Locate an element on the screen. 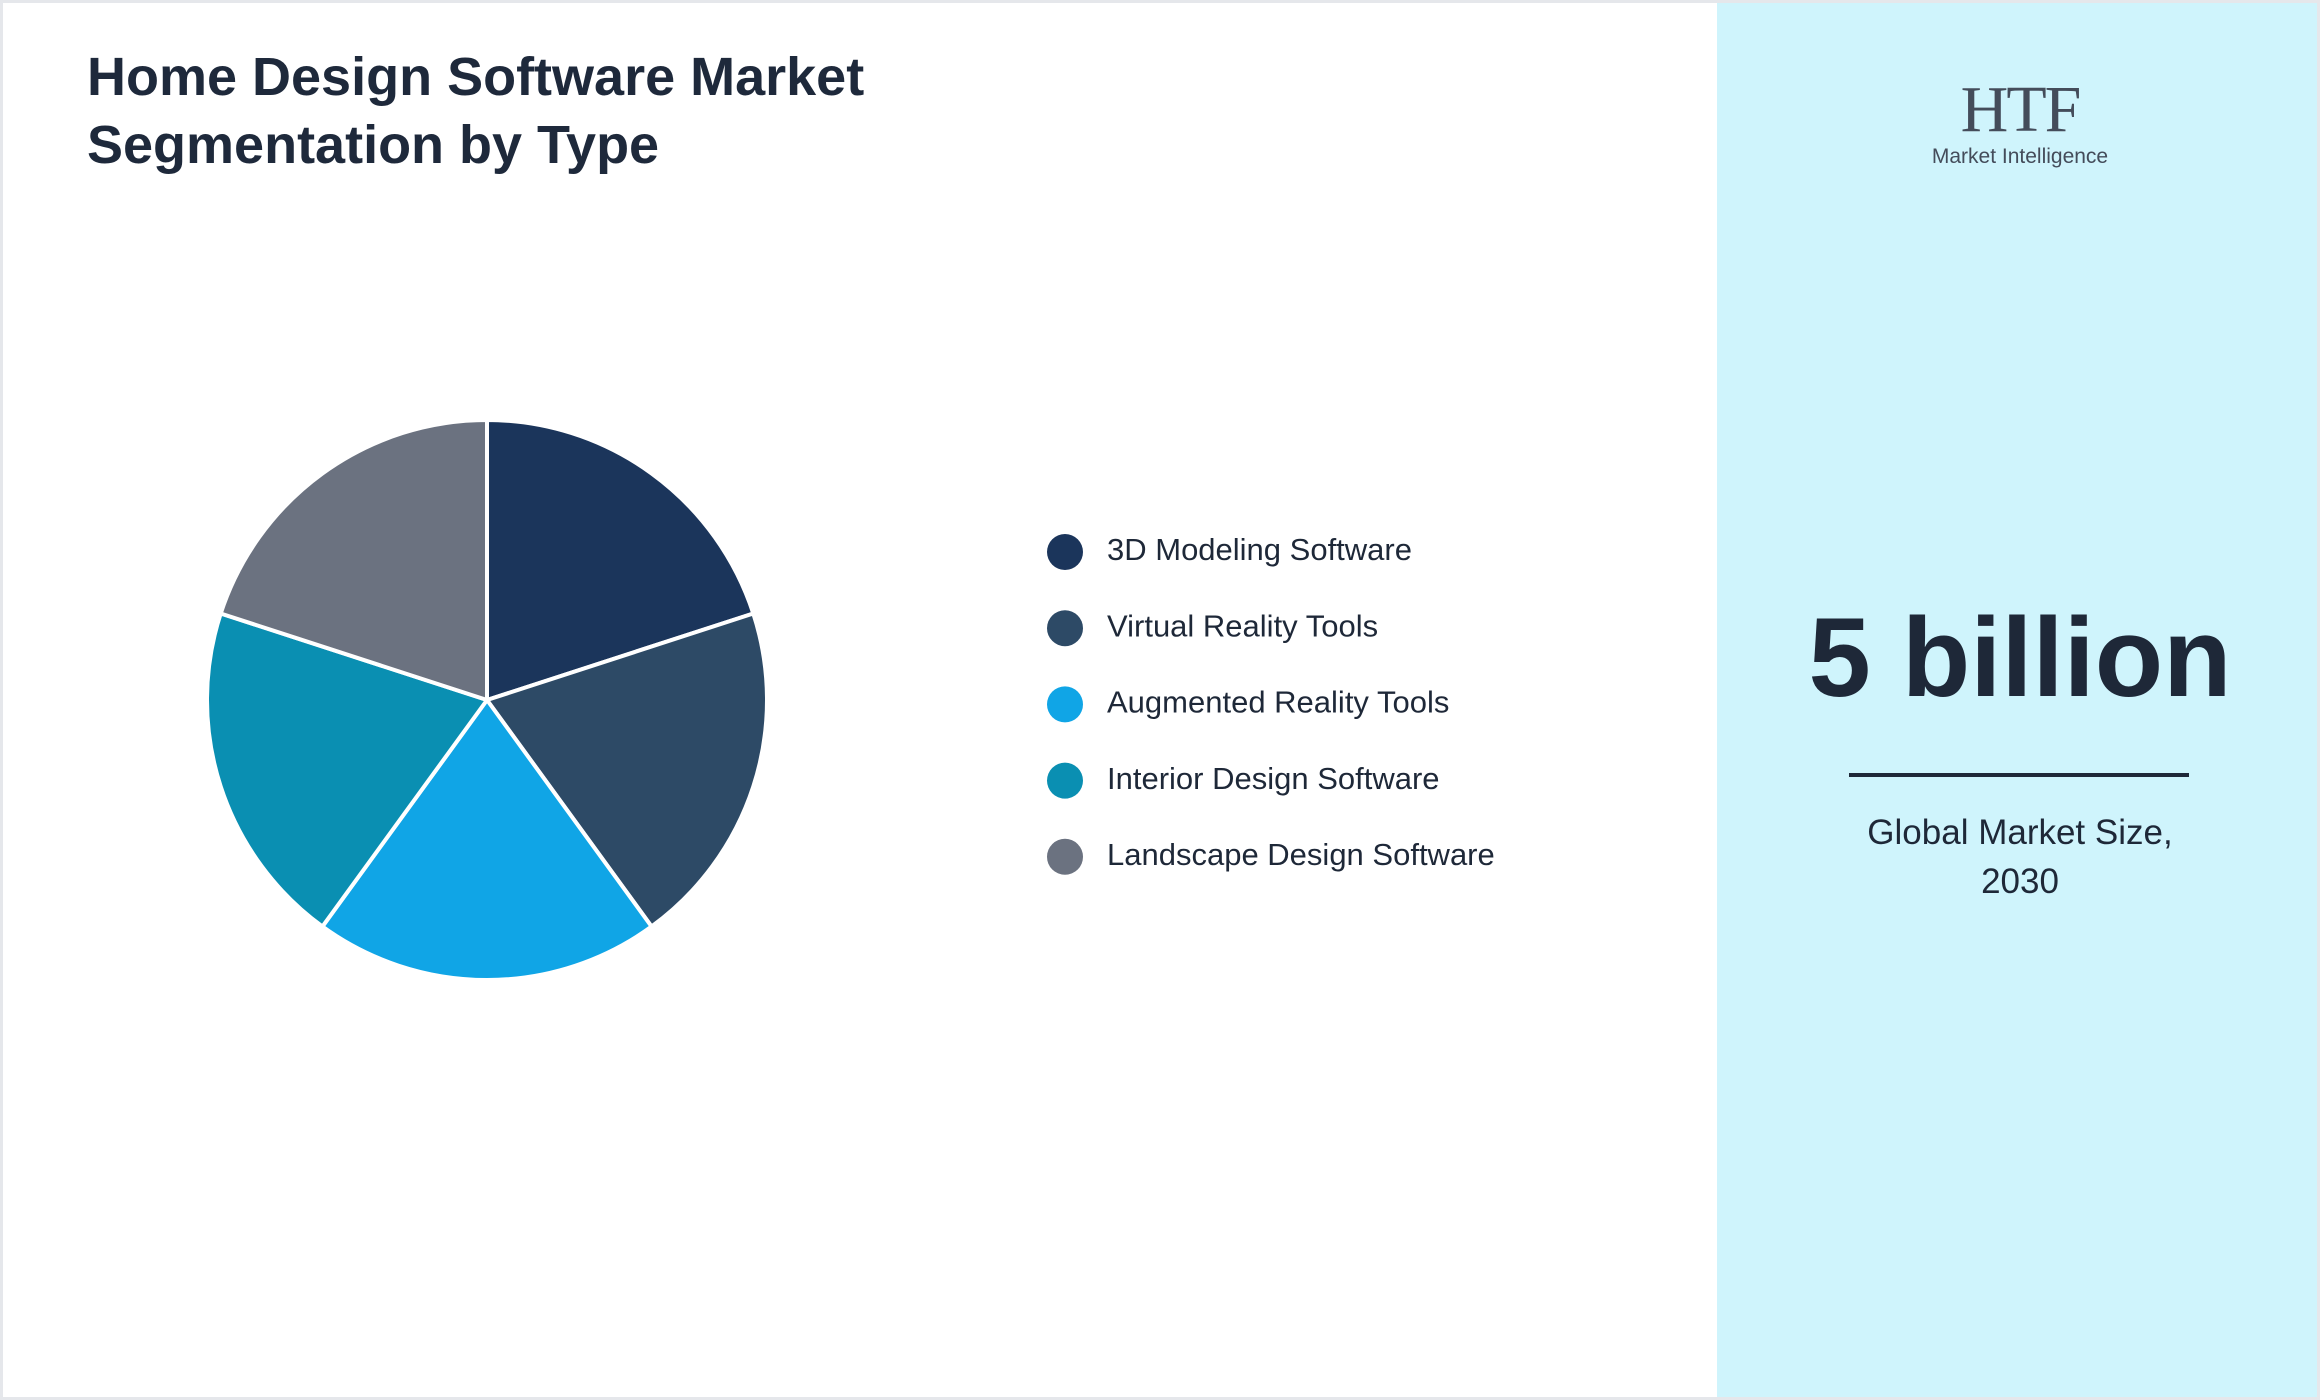 This screenshot has height=1400, width=2320. logo-text: HTF is located at coordinates (2021, 109).